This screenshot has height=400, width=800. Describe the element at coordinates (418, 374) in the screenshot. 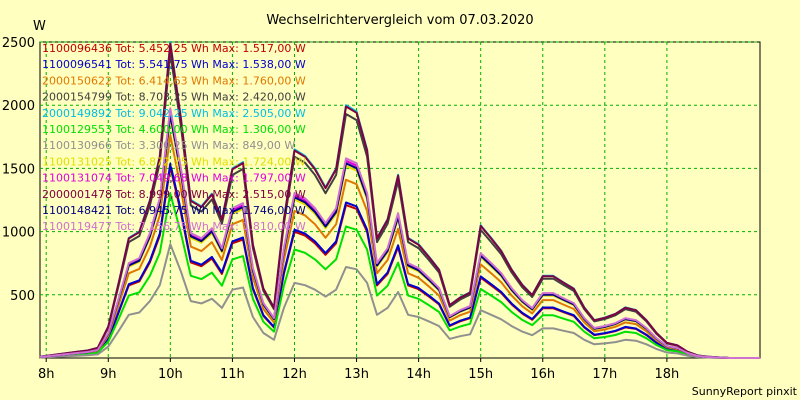

I see `x-tick-label: 14h` at that location.